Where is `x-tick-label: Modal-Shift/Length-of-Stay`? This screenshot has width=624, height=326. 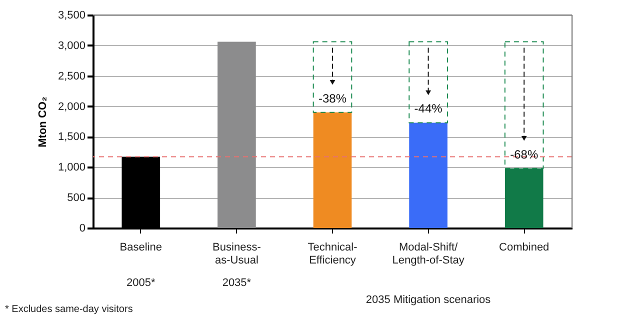
x-tick-label: Modal-Shift/Length-of-Stay is located at coordinates (428, 254).